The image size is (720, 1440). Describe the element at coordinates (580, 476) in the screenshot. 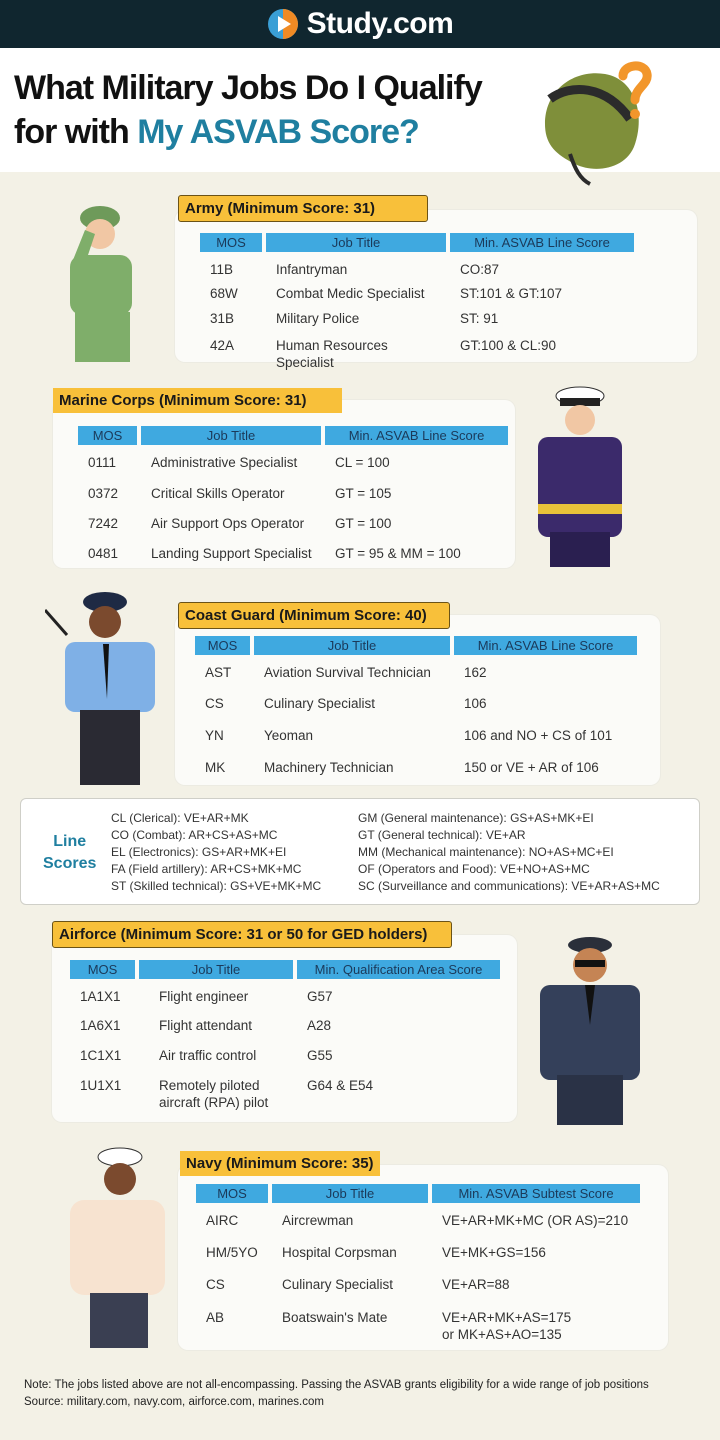

I see `marine-illustration` at that location.